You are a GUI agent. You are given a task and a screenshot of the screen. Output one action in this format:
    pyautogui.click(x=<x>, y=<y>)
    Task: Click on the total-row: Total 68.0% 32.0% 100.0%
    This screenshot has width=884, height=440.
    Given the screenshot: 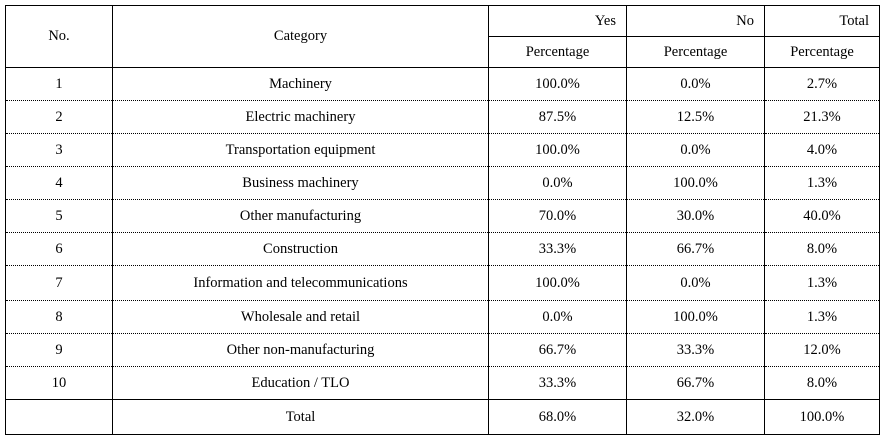 What is the action you would take?
    pyautogui.click(x=442, y=417)
    